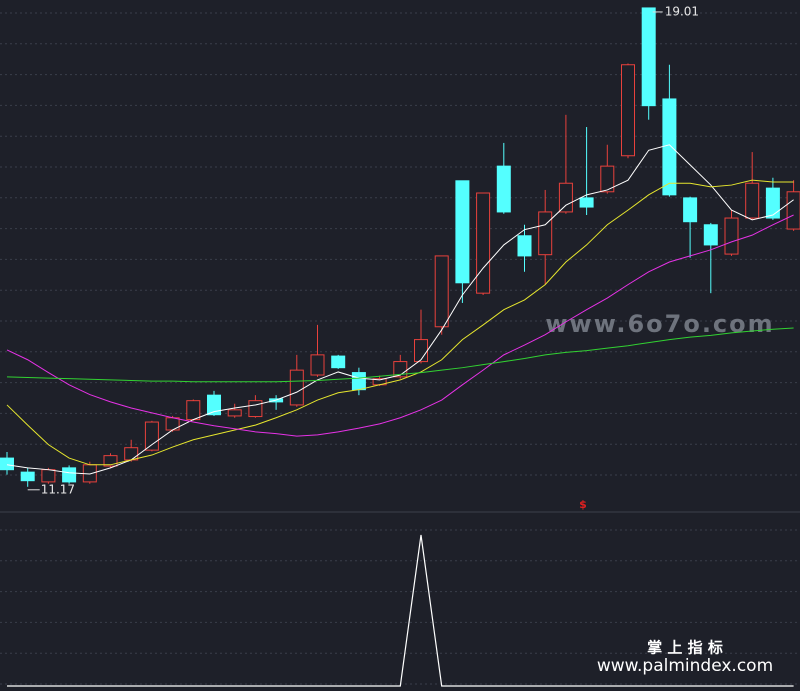 Image resolution: width=800 pixels, height=691 pixels. I want to click on moving-average-line, so click(400, 355).